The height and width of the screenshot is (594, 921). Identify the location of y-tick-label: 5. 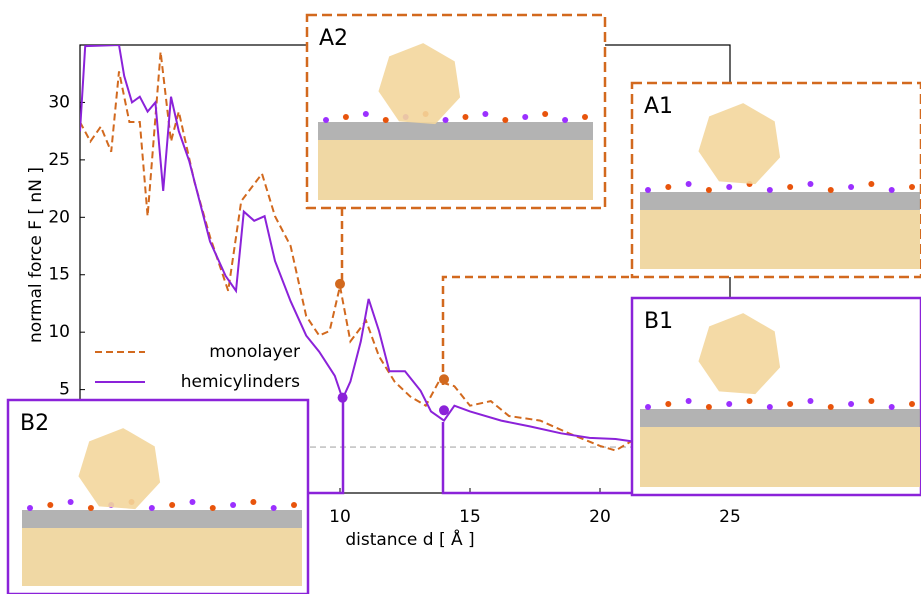
(64, 390).